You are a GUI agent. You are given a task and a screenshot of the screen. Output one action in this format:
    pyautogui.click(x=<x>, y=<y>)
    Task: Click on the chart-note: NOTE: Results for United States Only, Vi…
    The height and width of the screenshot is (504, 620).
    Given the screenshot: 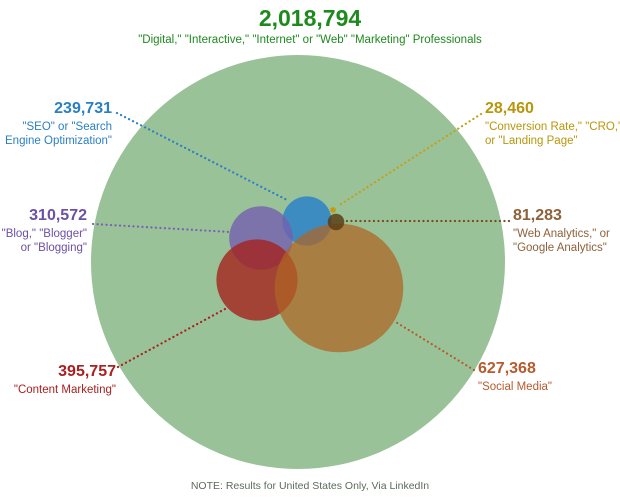 What is the action you would take?
    pyautogui.click(x=310, y=486)
    